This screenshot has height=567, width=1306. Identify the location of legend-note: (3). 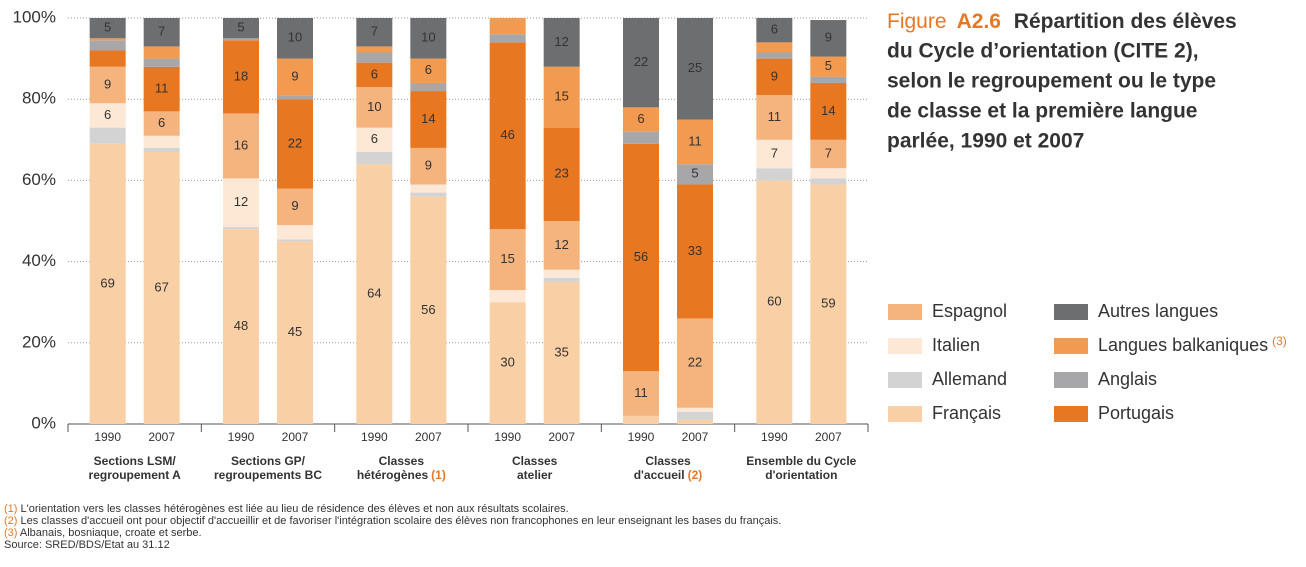
(1279, 341).